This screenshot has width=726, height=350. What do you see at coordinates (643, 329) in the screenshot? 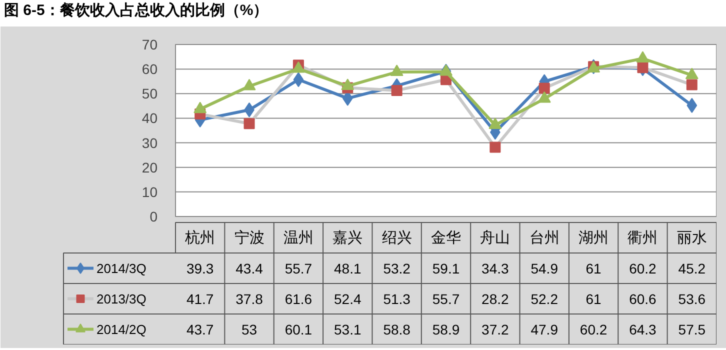
I see `data-label: 64.3` at bounding box center [643, 329].